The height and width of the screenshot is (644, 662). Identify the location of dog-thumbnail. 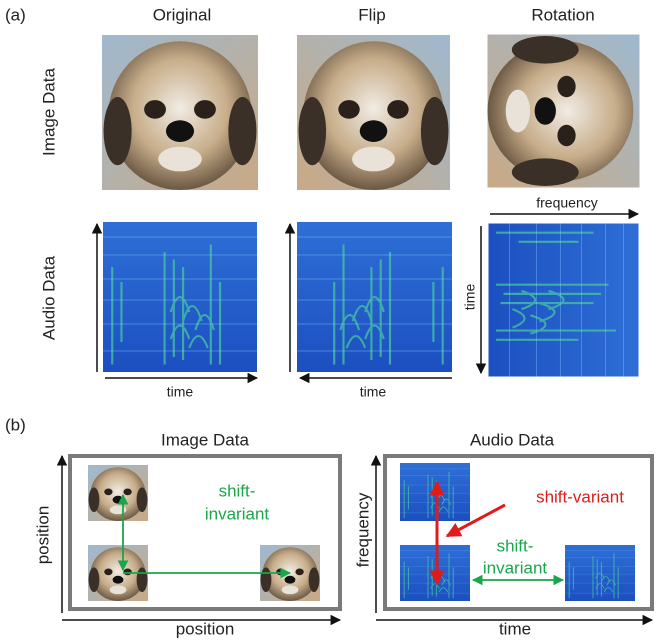
(118, 493).